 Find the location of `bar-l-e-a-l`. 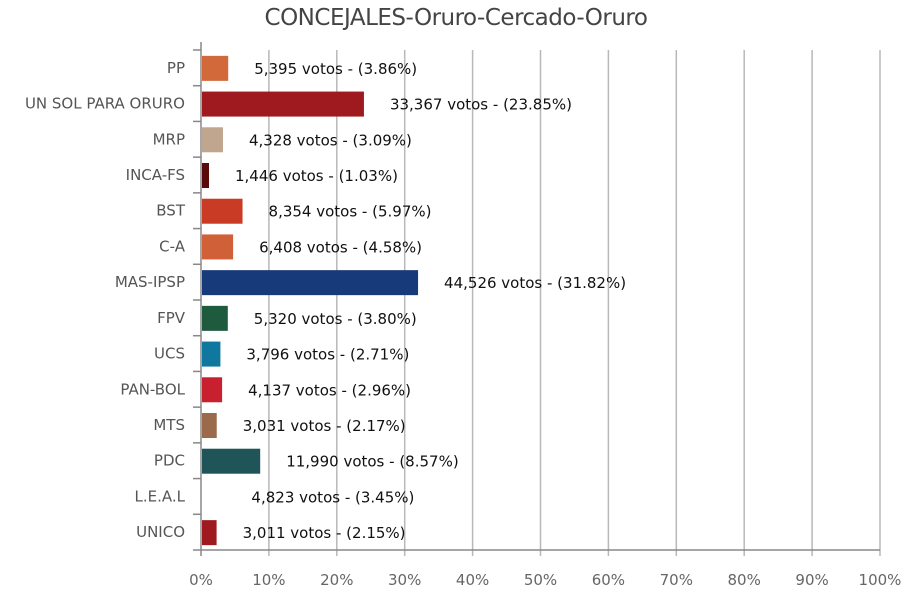

bar-l-e-a-l is located at coordinates (214, 497).